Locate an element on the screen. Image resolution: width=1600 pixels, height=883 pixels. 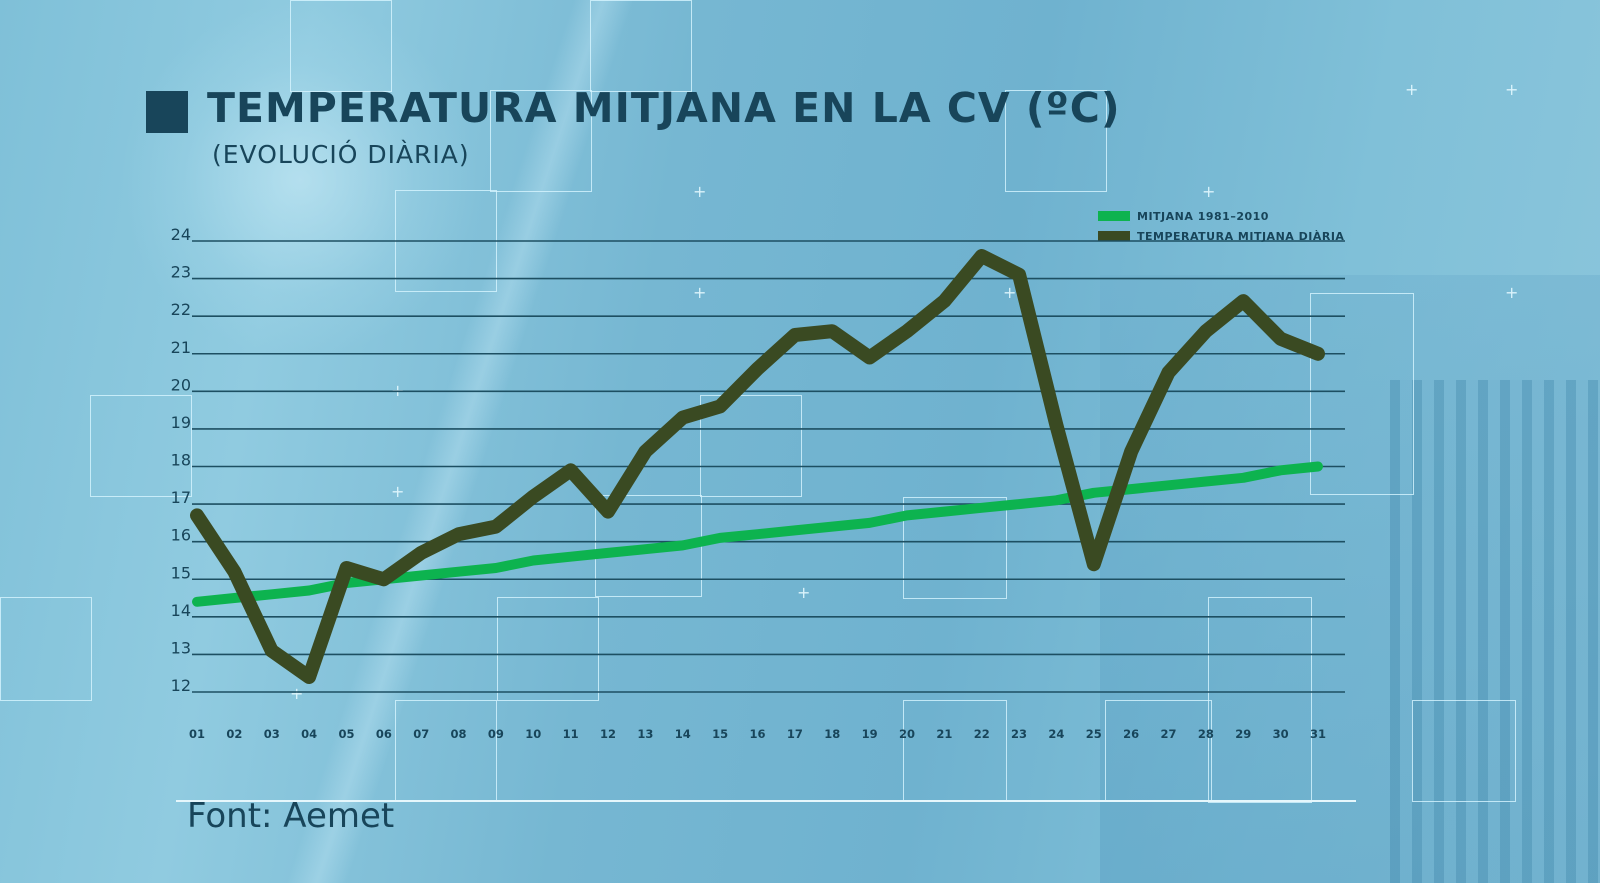
y-tick-label: 12 is located at coordinates (181, 685).